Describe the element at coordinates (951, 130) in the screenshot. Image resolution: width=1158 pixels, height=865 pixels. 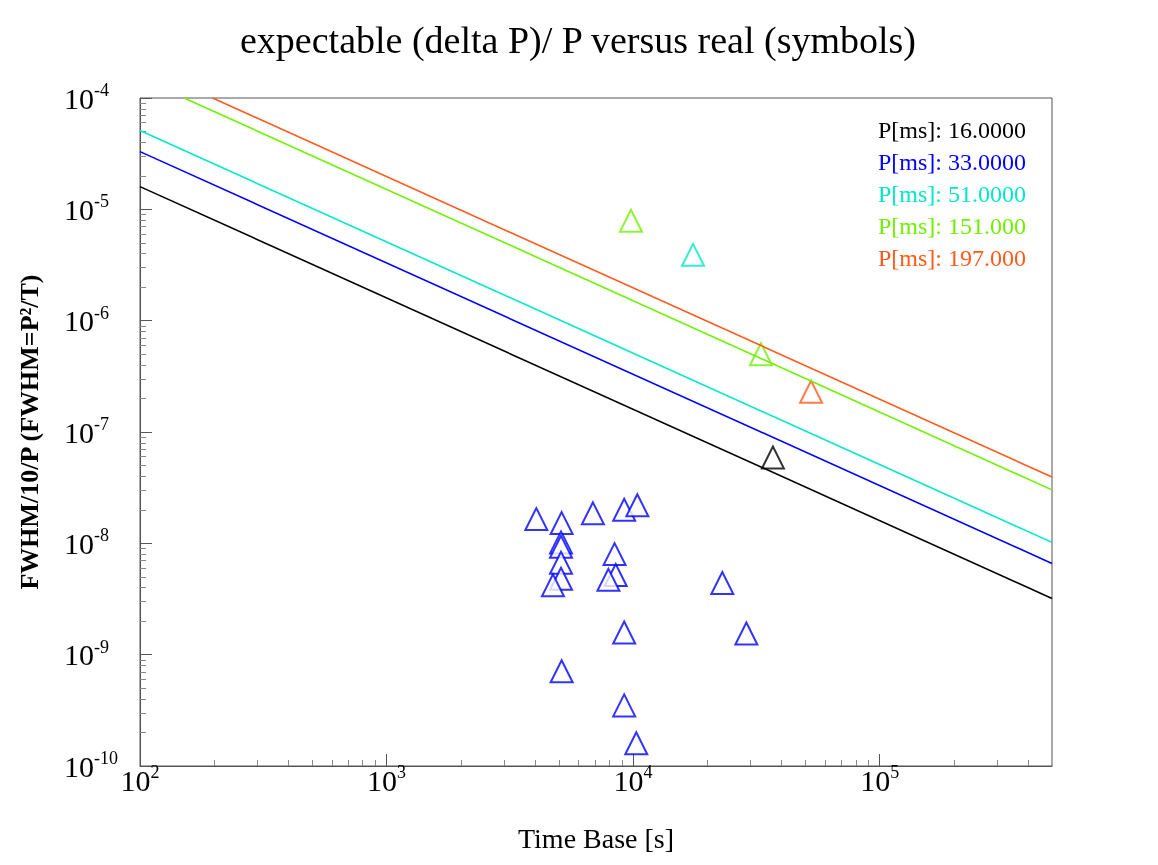
I see `text: P[ms]: 16.0000` at that location.